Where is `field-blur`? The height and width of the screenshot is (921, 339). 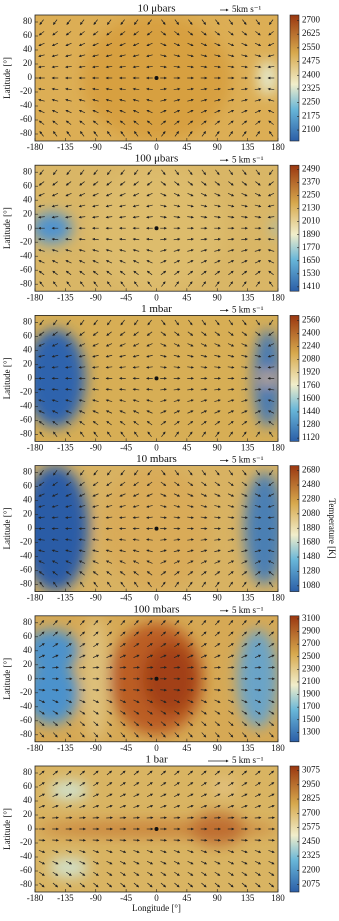 field-blur is located at coordinates (156, 678).